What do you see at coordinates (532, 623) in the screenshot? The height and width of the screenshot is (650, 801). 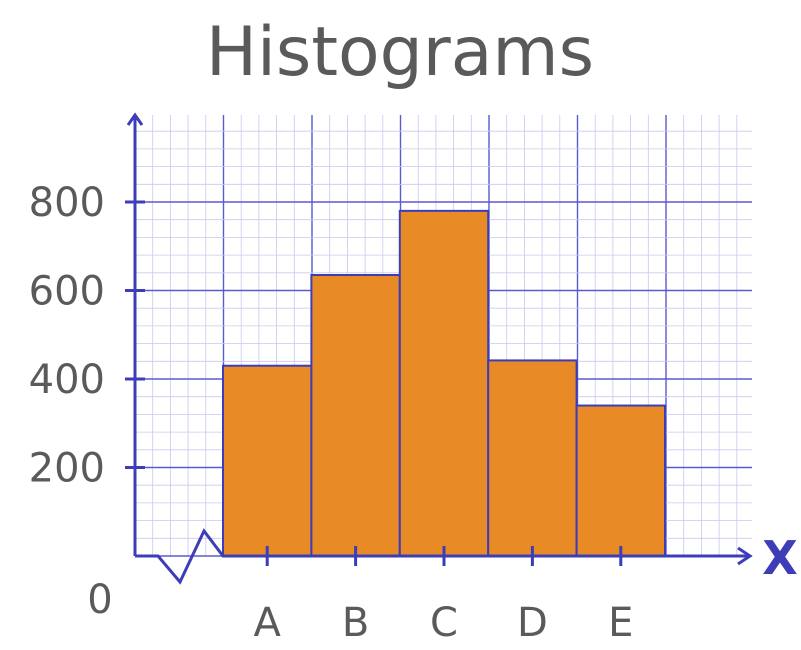 I see `x-category-label: D` at bounding box center [532, 623].